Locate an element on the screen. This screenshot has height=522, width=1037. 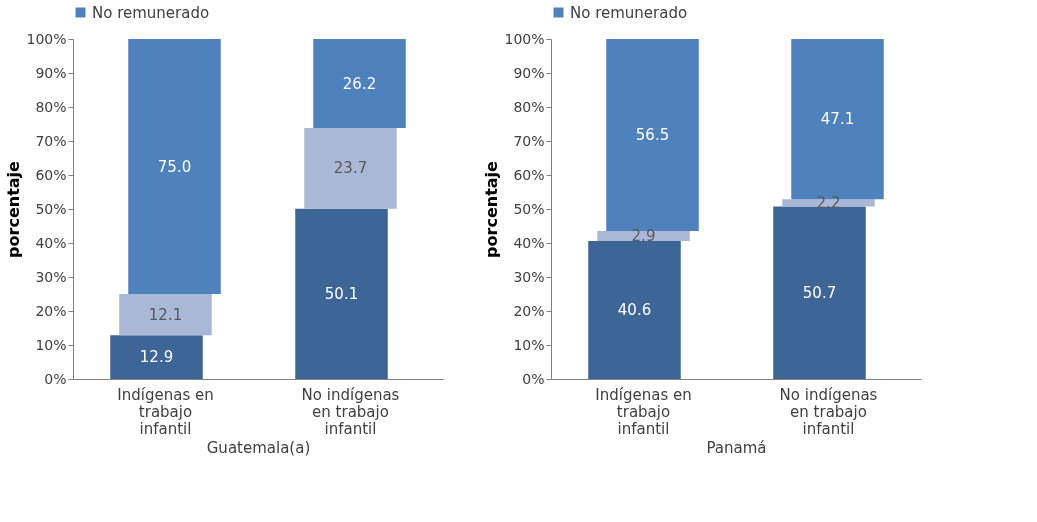
x-axis-title: Guatemala(a) is located at coordinates (258, 447).